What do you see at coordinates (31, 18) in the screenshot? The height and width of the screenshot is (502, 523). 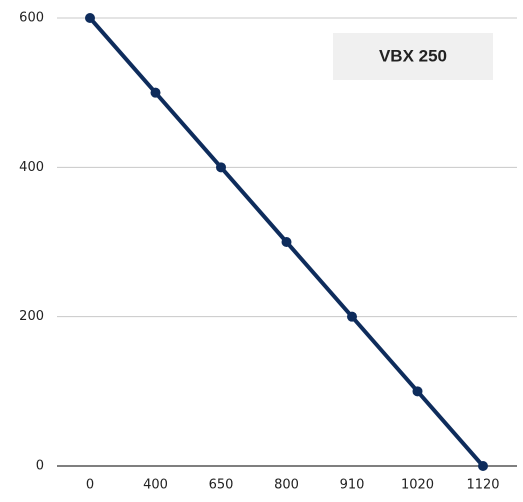 I see `y-tick-label: 600` at bounding box center [31, 18].